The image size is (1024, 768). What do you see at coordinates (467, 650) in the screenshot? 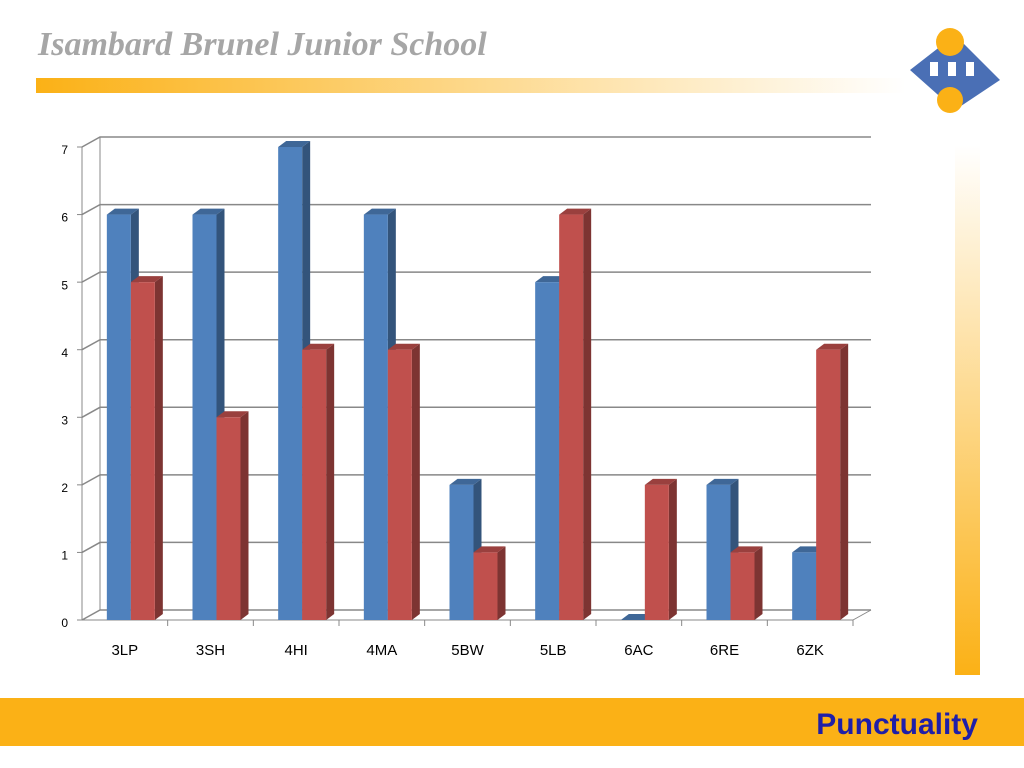
I see `x-tick-label: 5BW` at bounding box center [467, 650].